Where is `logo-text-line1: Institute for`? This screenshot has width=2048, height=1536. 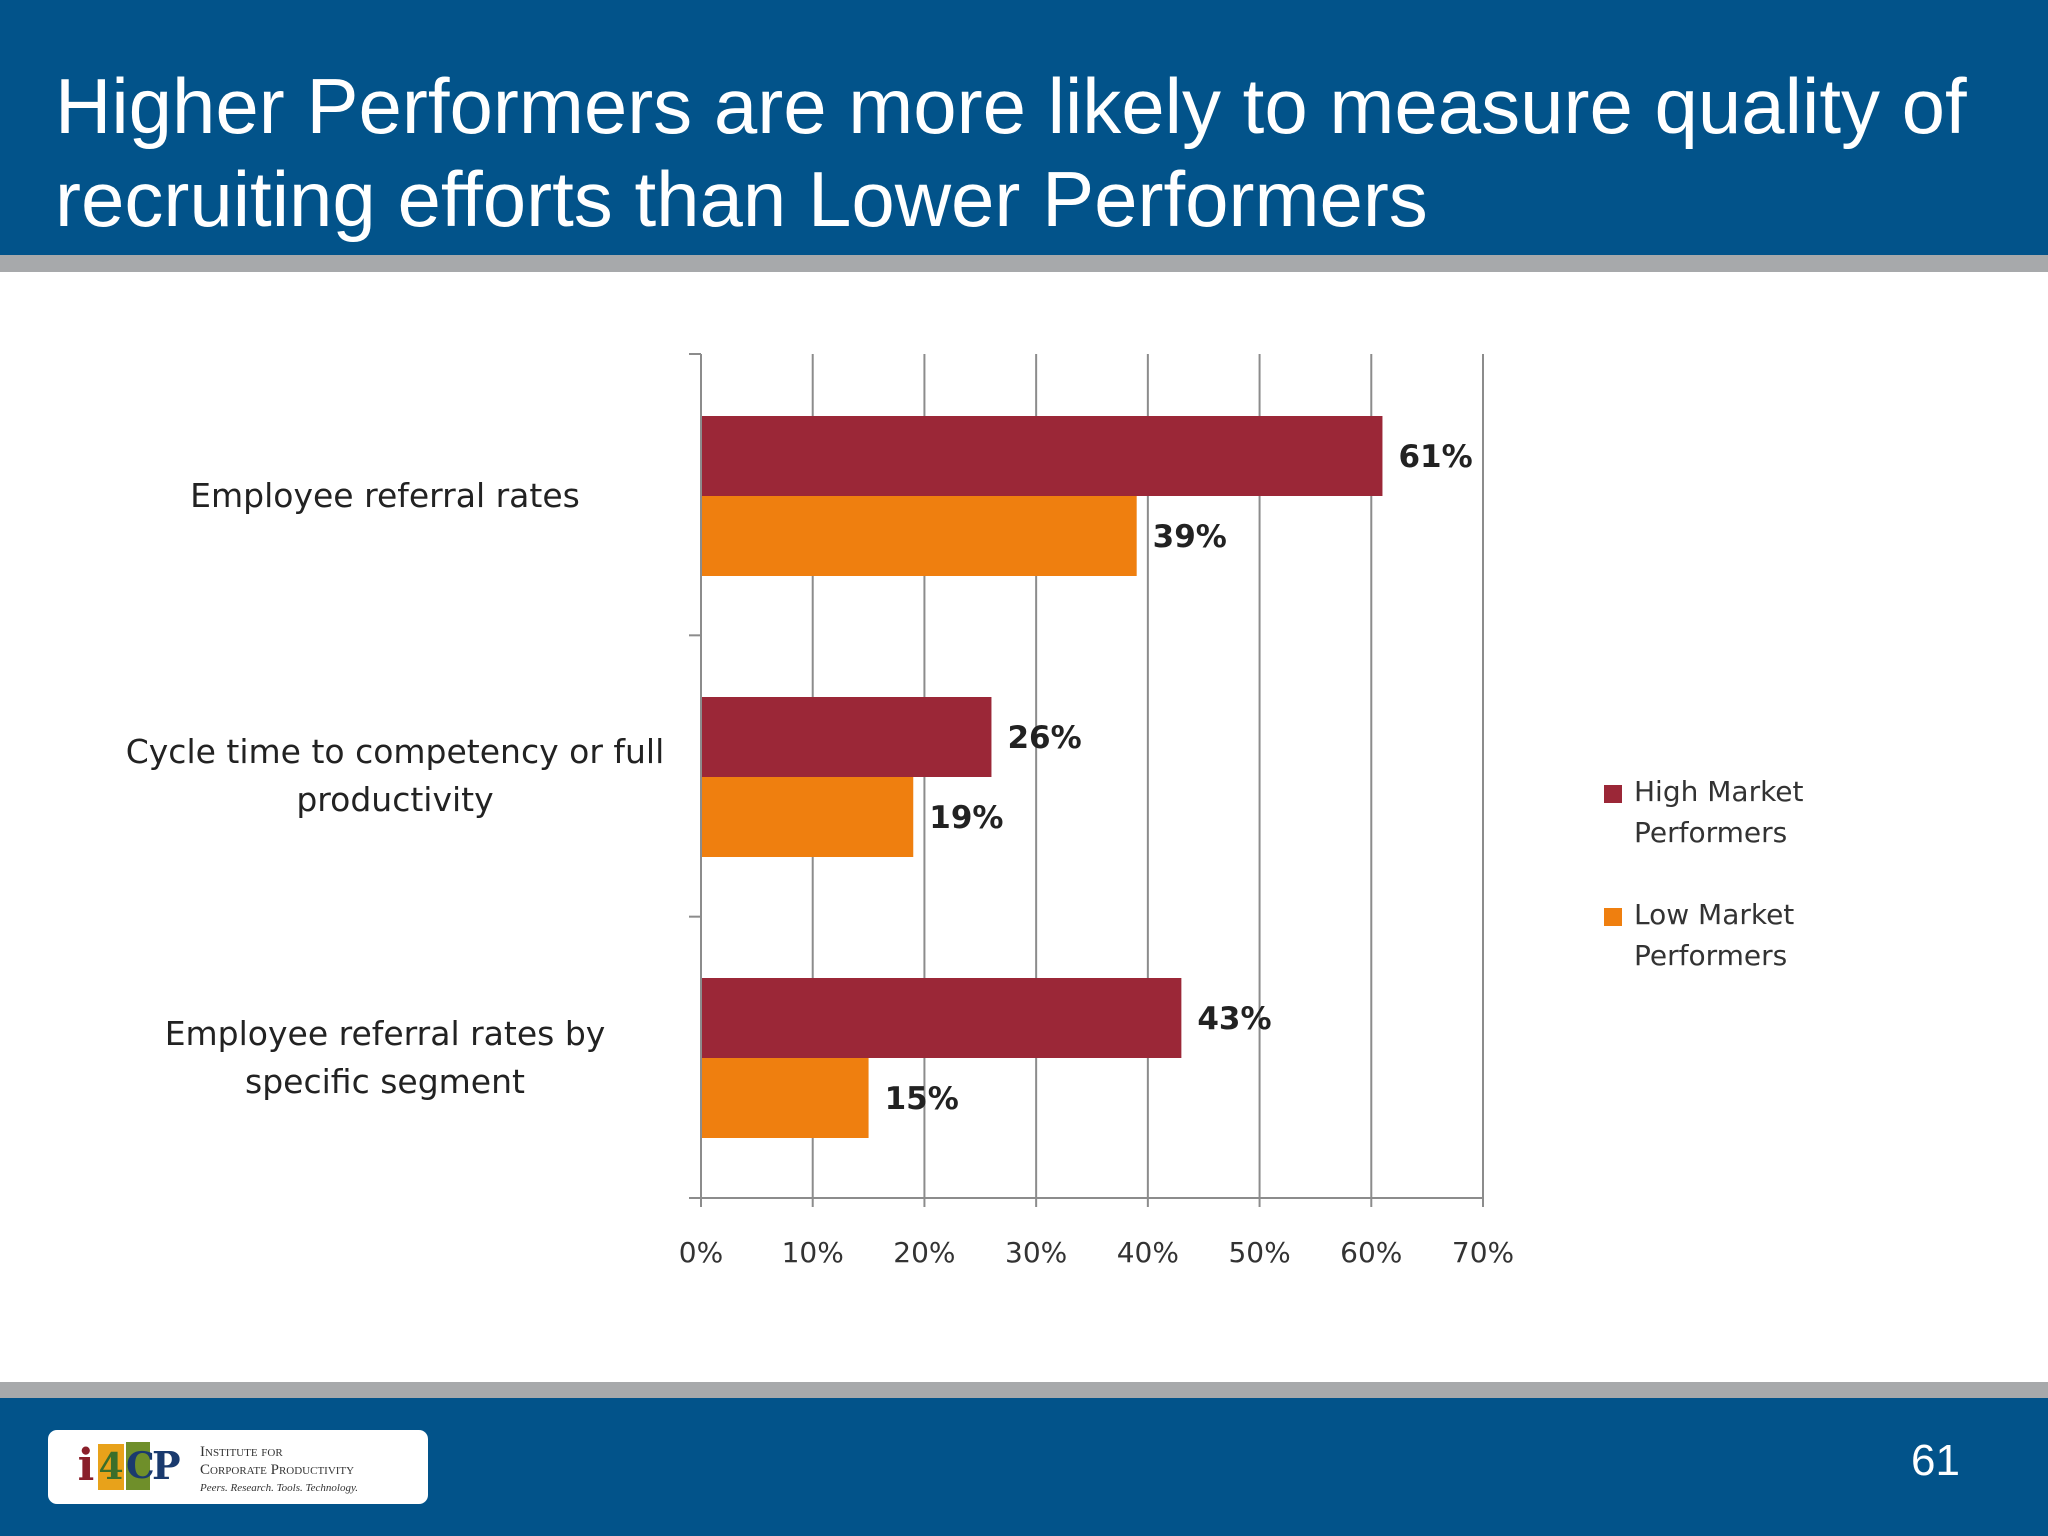 logo-text-line1: Institute for is located at coordinates (241, 1452).